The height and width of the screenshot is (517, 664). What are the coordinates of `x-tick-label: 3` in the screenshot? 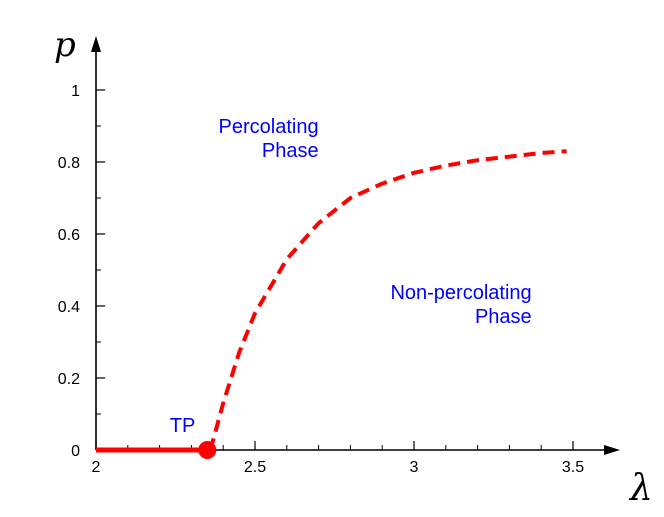 It's located at (414, 467).